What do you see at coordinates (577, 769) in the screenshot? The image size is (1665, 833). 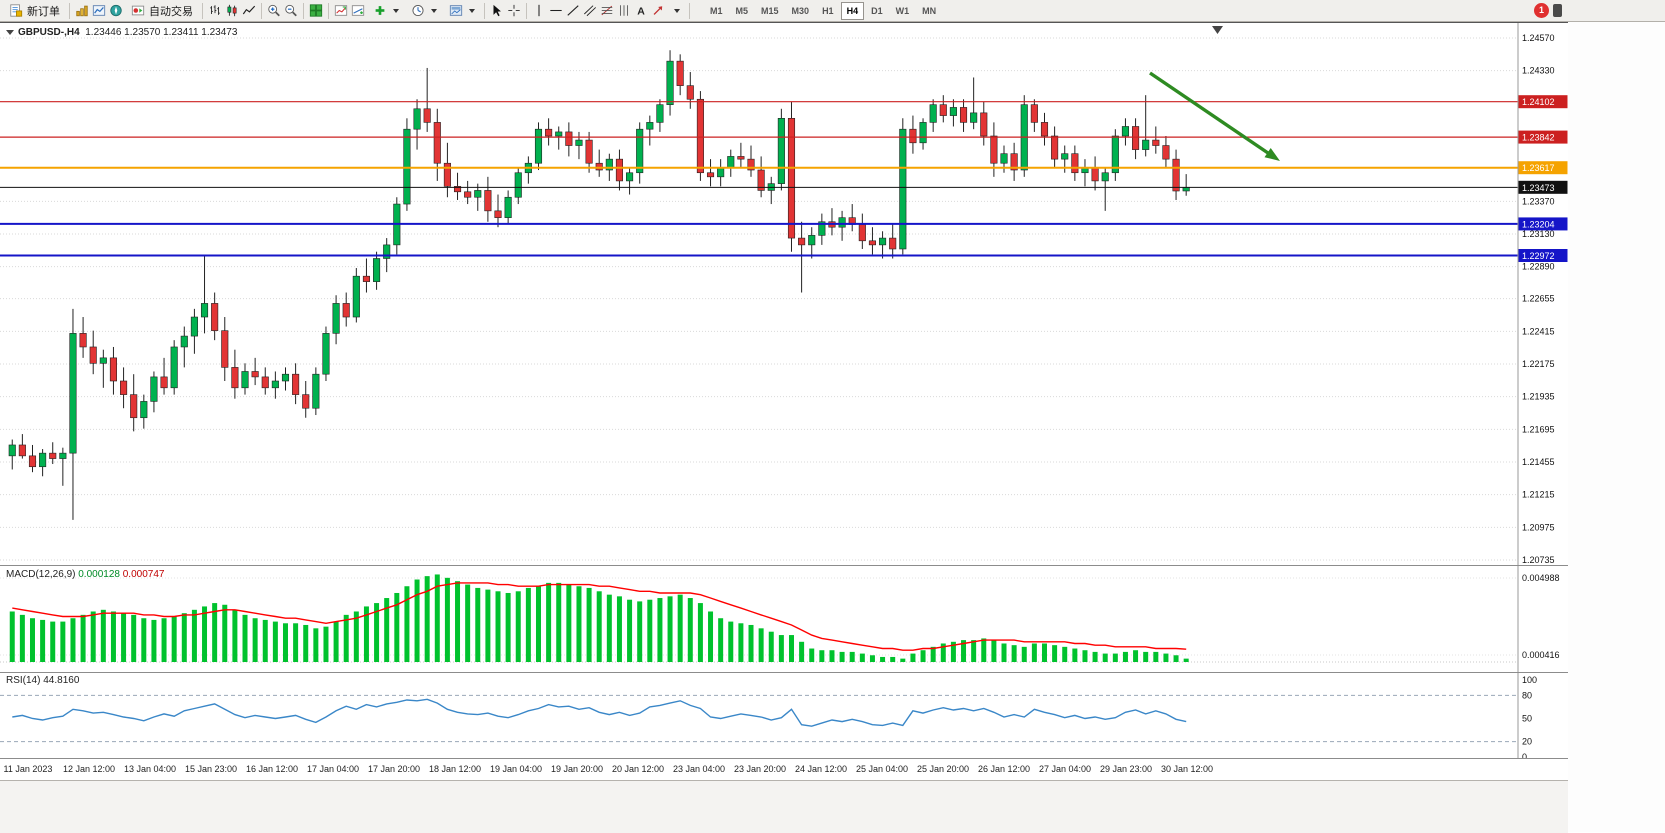 I see `time-label: 19 Jan 20:00` at bounding box center [577, 769].